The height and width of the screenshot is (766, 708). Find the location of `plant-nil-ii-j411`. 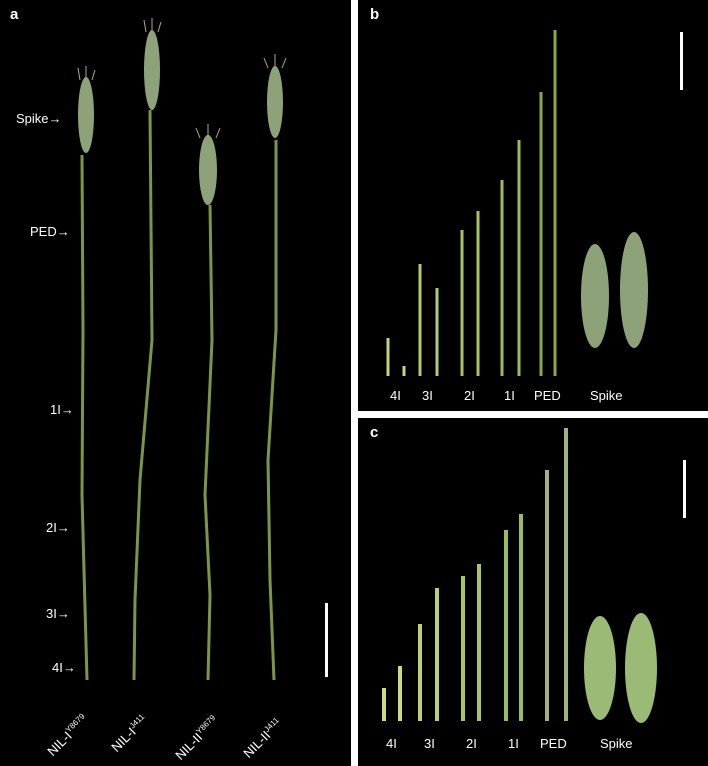

plant-nil-ii-j411 is located at coordinates (275, 367).